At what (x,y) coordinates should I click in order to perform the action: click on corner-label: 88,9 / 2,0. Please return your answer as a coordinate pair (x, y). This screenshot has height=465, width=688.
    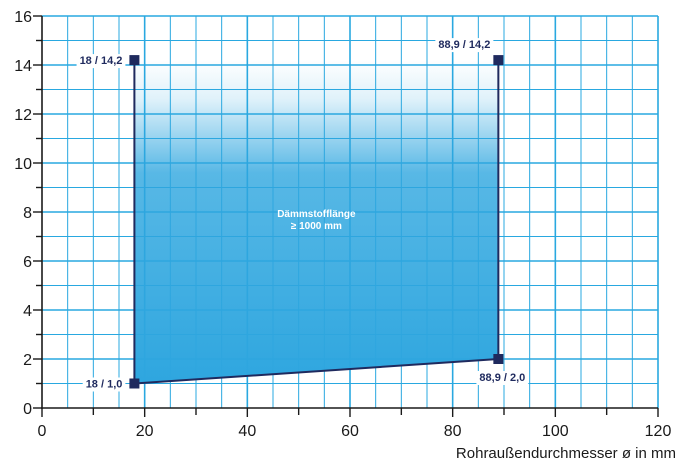
    Looking at the image, I should click on (502, 378).